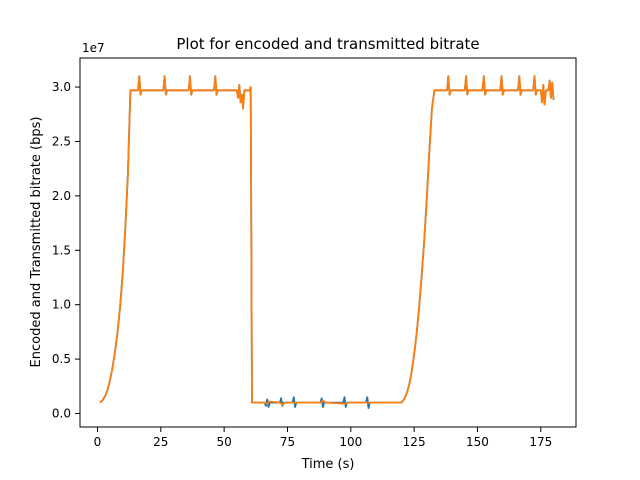  Describe the element at coordinates (223, 442) in the screenshot. I see `x-tick-label: 50` at that location.